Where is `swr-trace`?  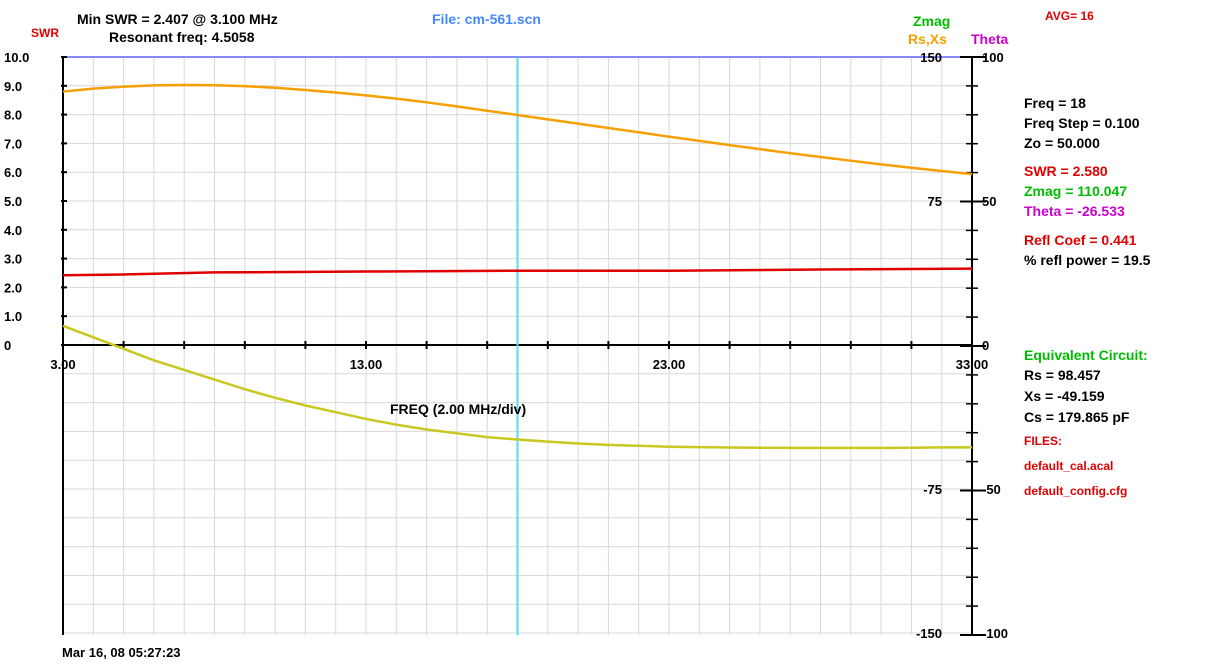
swr-trace is located at coordinates (517, 272).